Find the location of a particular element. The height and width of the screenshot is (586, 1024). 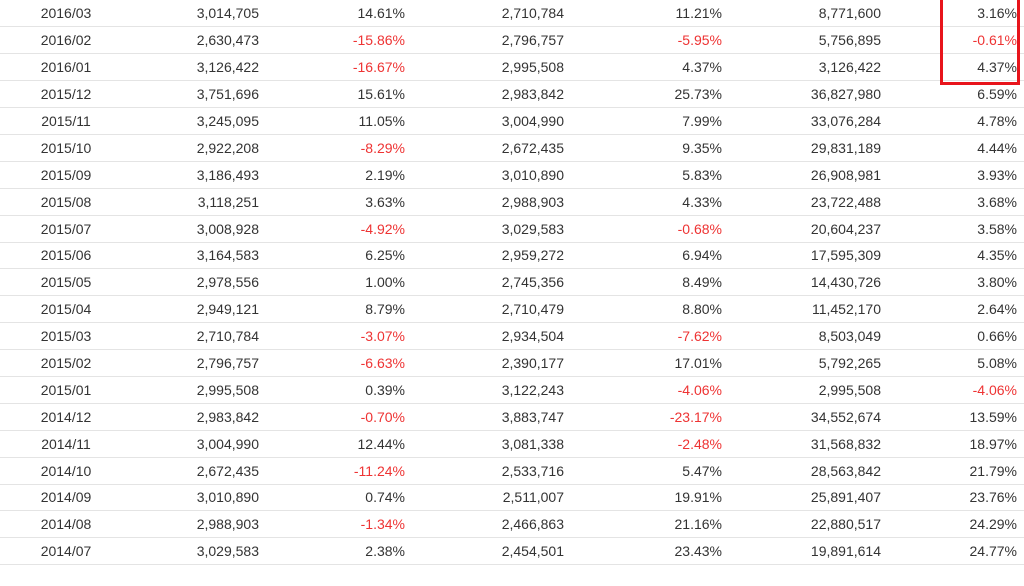

mom-change-cell: 2.38% is located at coordinates (345, 551).